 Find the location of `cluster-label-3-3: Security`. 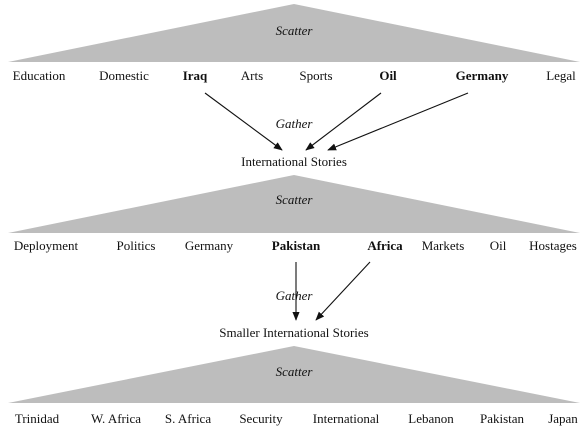

cluster-label-3-3: Security is located at coordinates (261, 418).